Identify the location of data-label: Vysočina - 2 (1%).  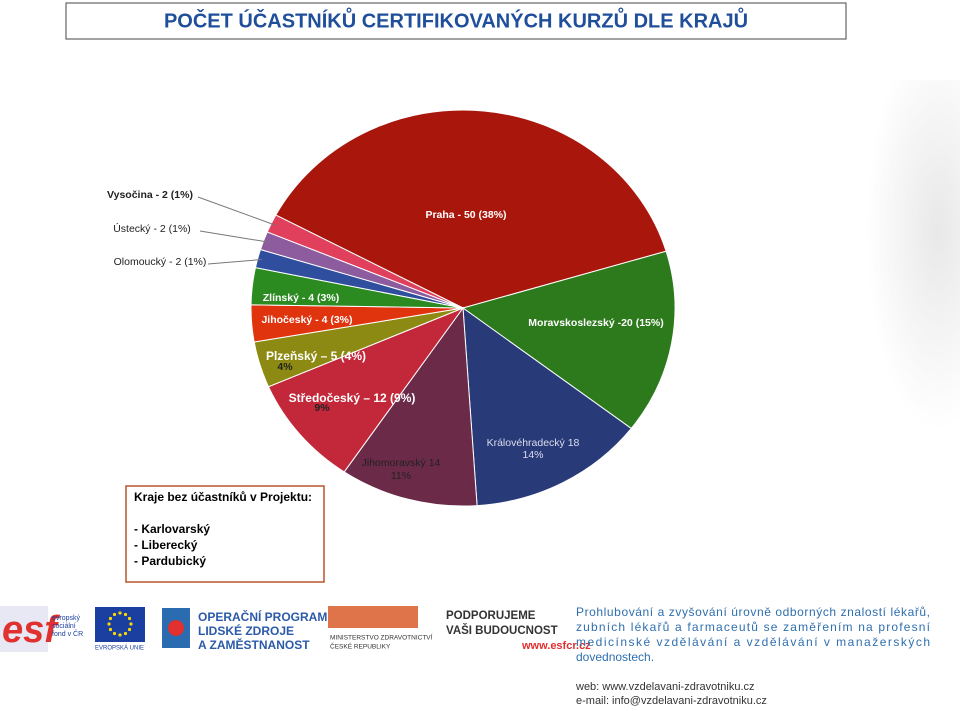
(150, 195).